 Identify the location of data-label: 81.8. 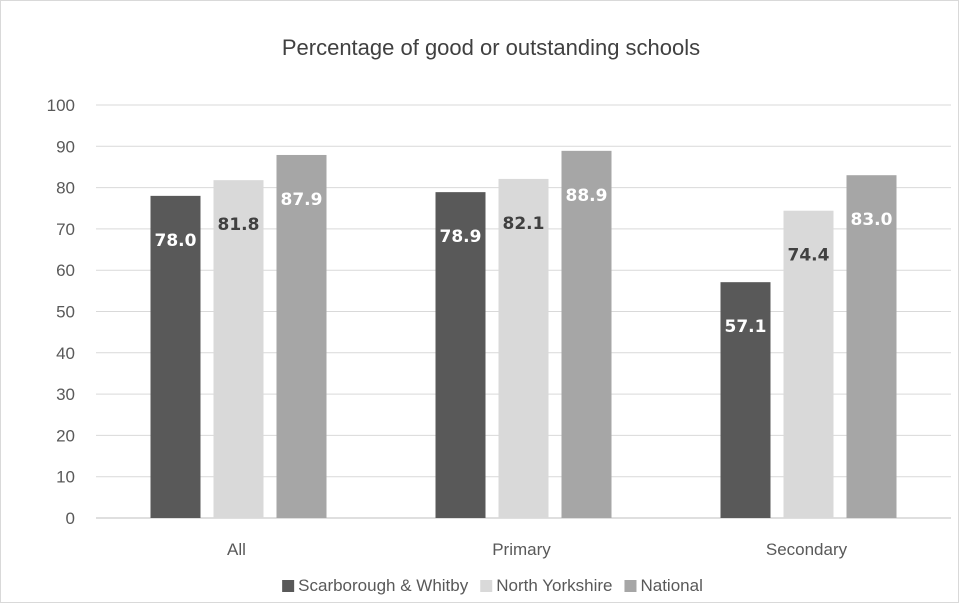
(239, 225).